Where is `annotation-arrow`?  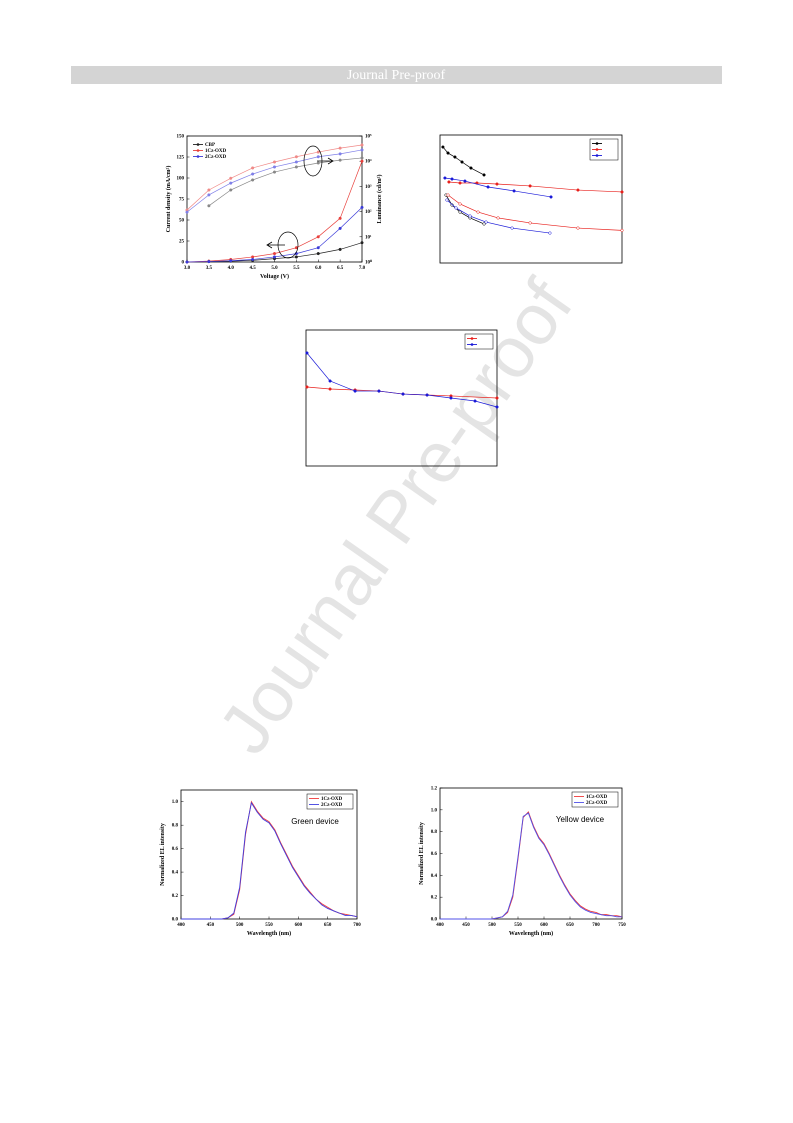
annotation-arrow is located at coordinates (325, 161).